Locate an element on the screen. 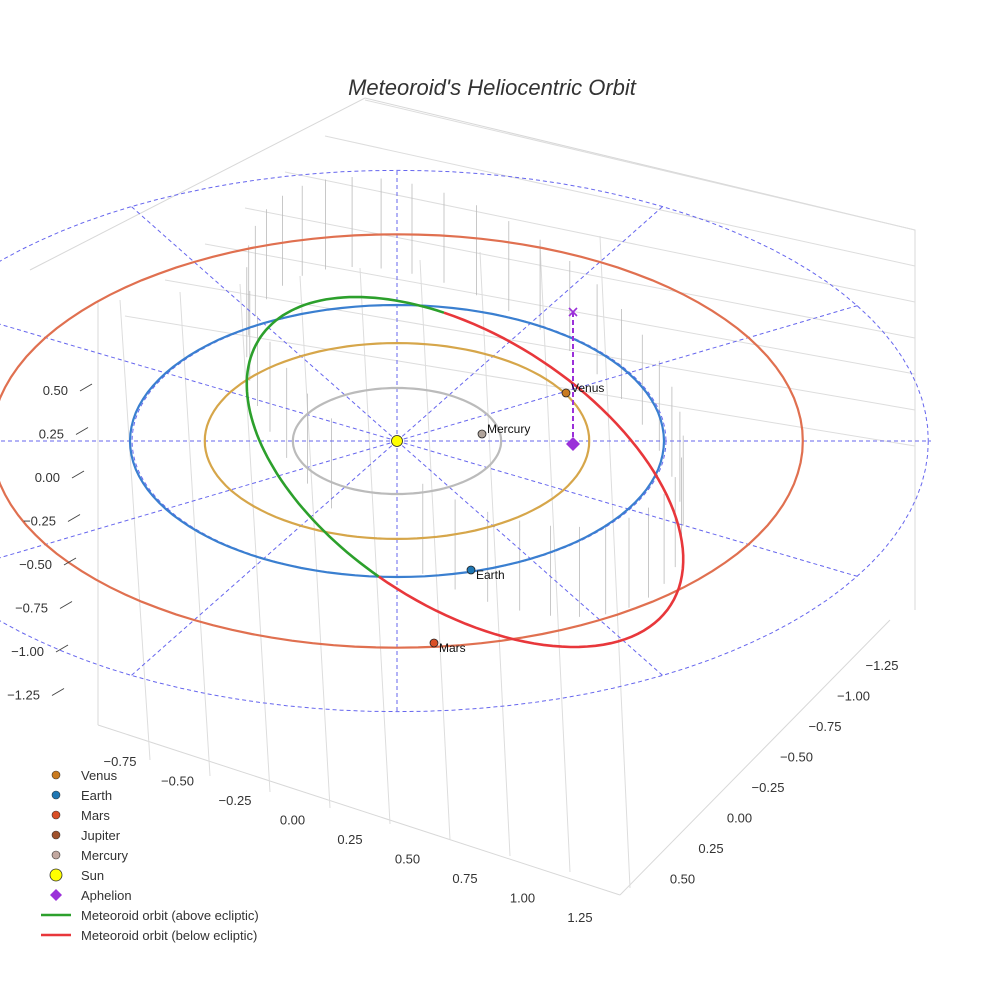 This screenshot has height=984, width=984. orbit-venus is located at coordinates (397, 441).